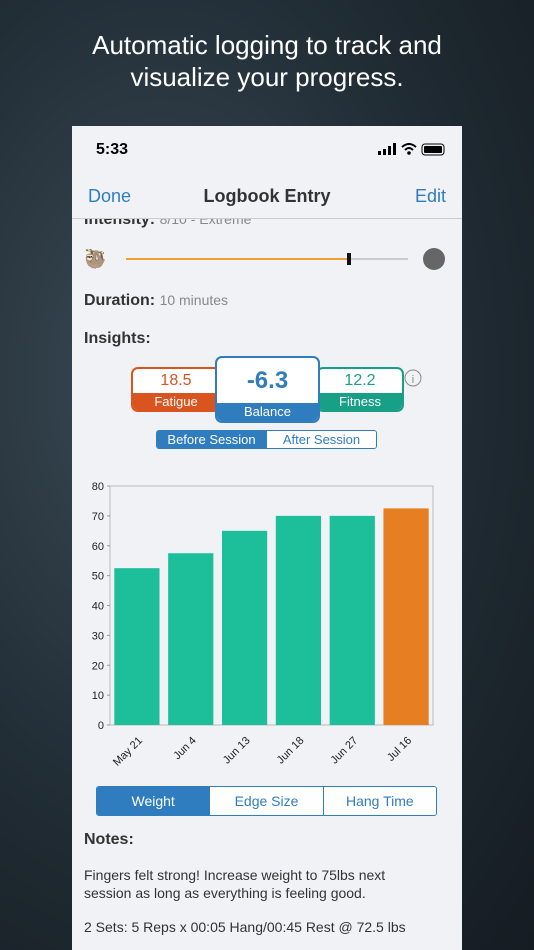  Describe the element at coordinates (267, 77) in the screenshot. I see `headline: visualize your progress.` at that location.